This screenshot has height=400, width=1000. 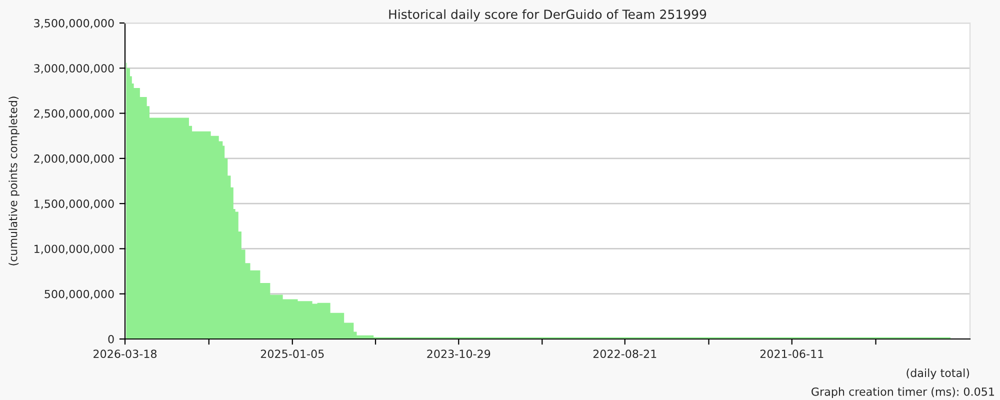 I want to click on x-tick-label: 2025-01-05, so click(x=292, y=354).